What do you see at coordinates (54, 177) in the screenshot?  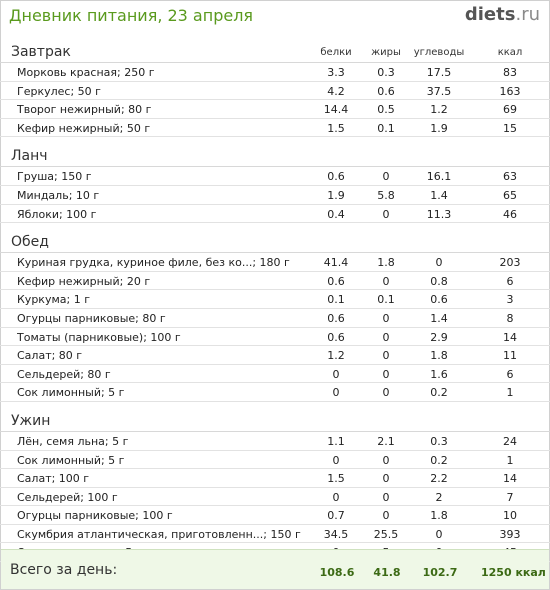 I see `food-name: Груша; 150 г` at bounding box center [54, 177].